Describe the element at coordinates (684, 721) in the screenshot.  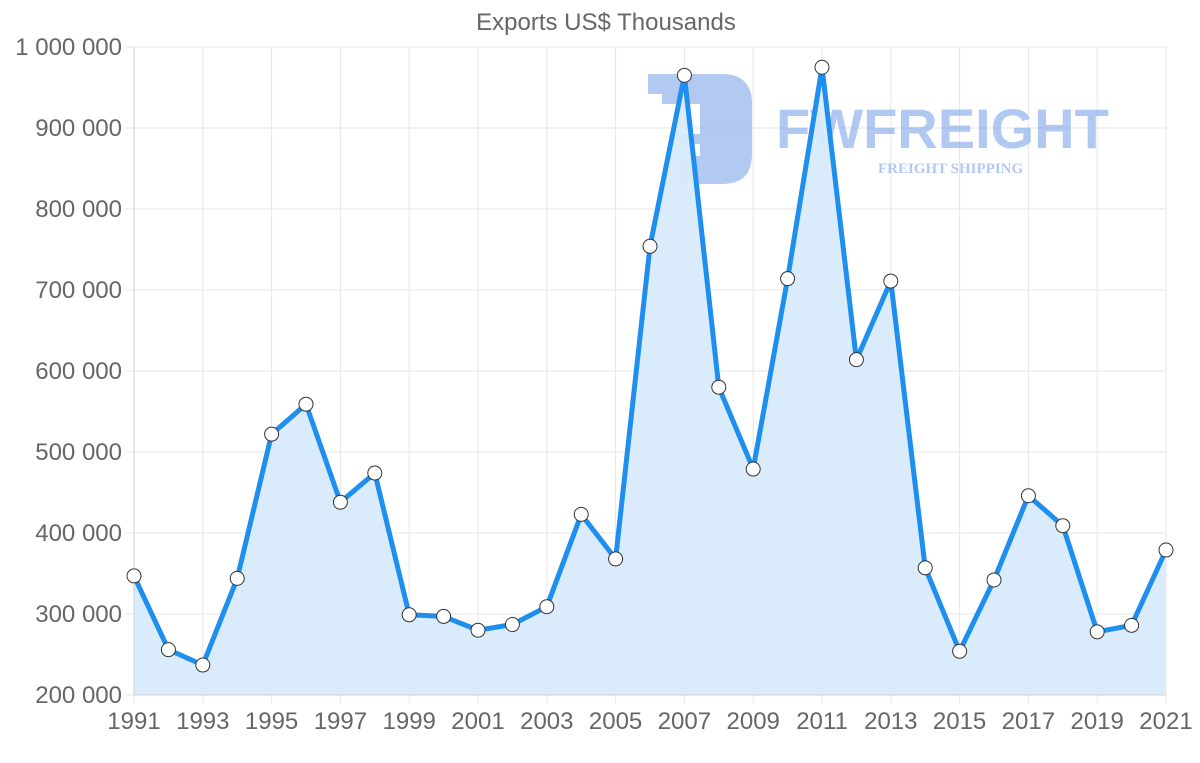
I see `x-tick-label: 2007` at that location.